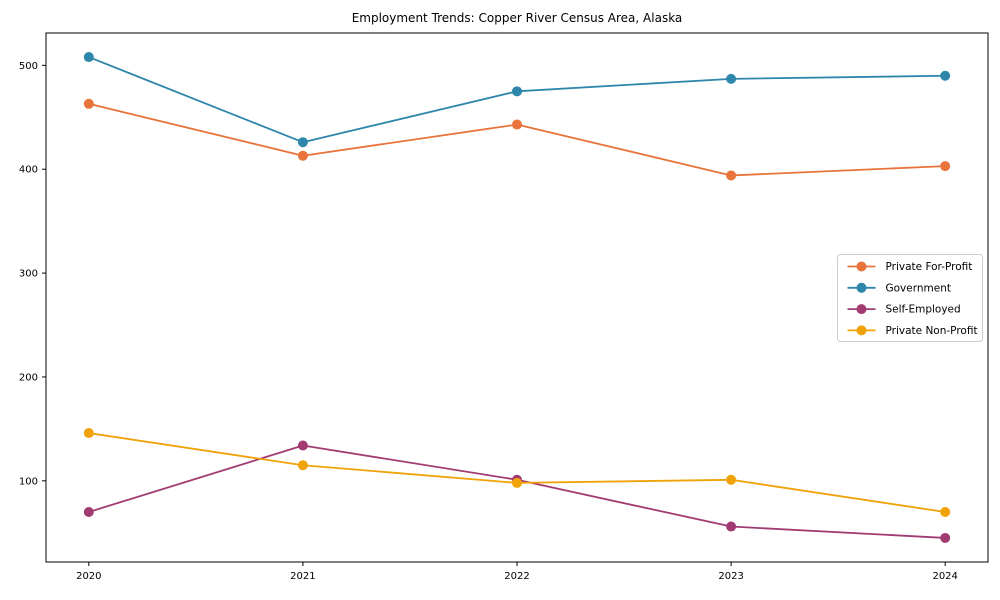 This screenshot has height=600, width=1000. What do you see at coordinates (932, 331) in the screenshot?
I see `legend-label: Private Non-Profit` at bounding box center [932, 331].